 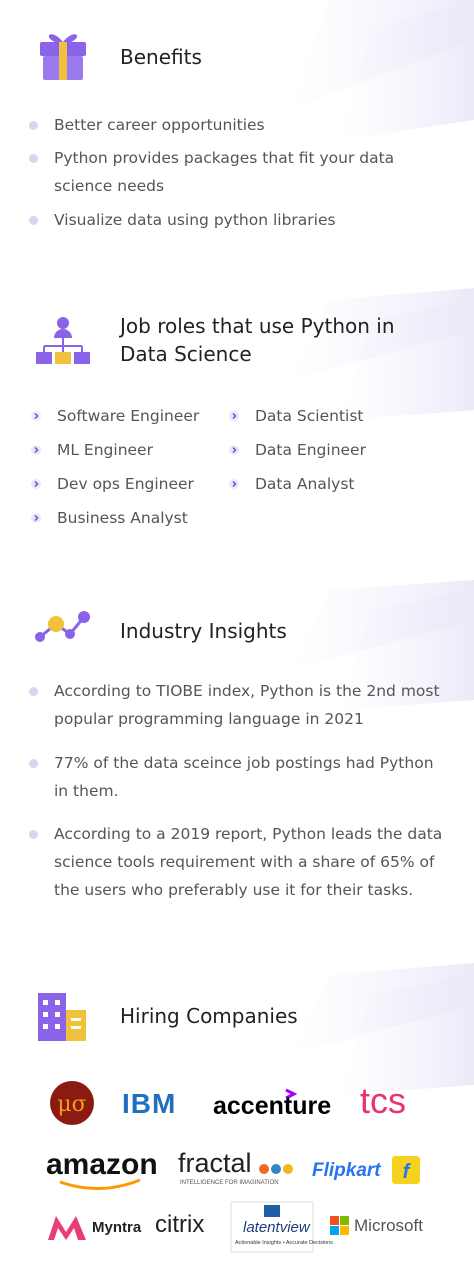 I want to click on svg-text: f, so click(x=407, y=1172).